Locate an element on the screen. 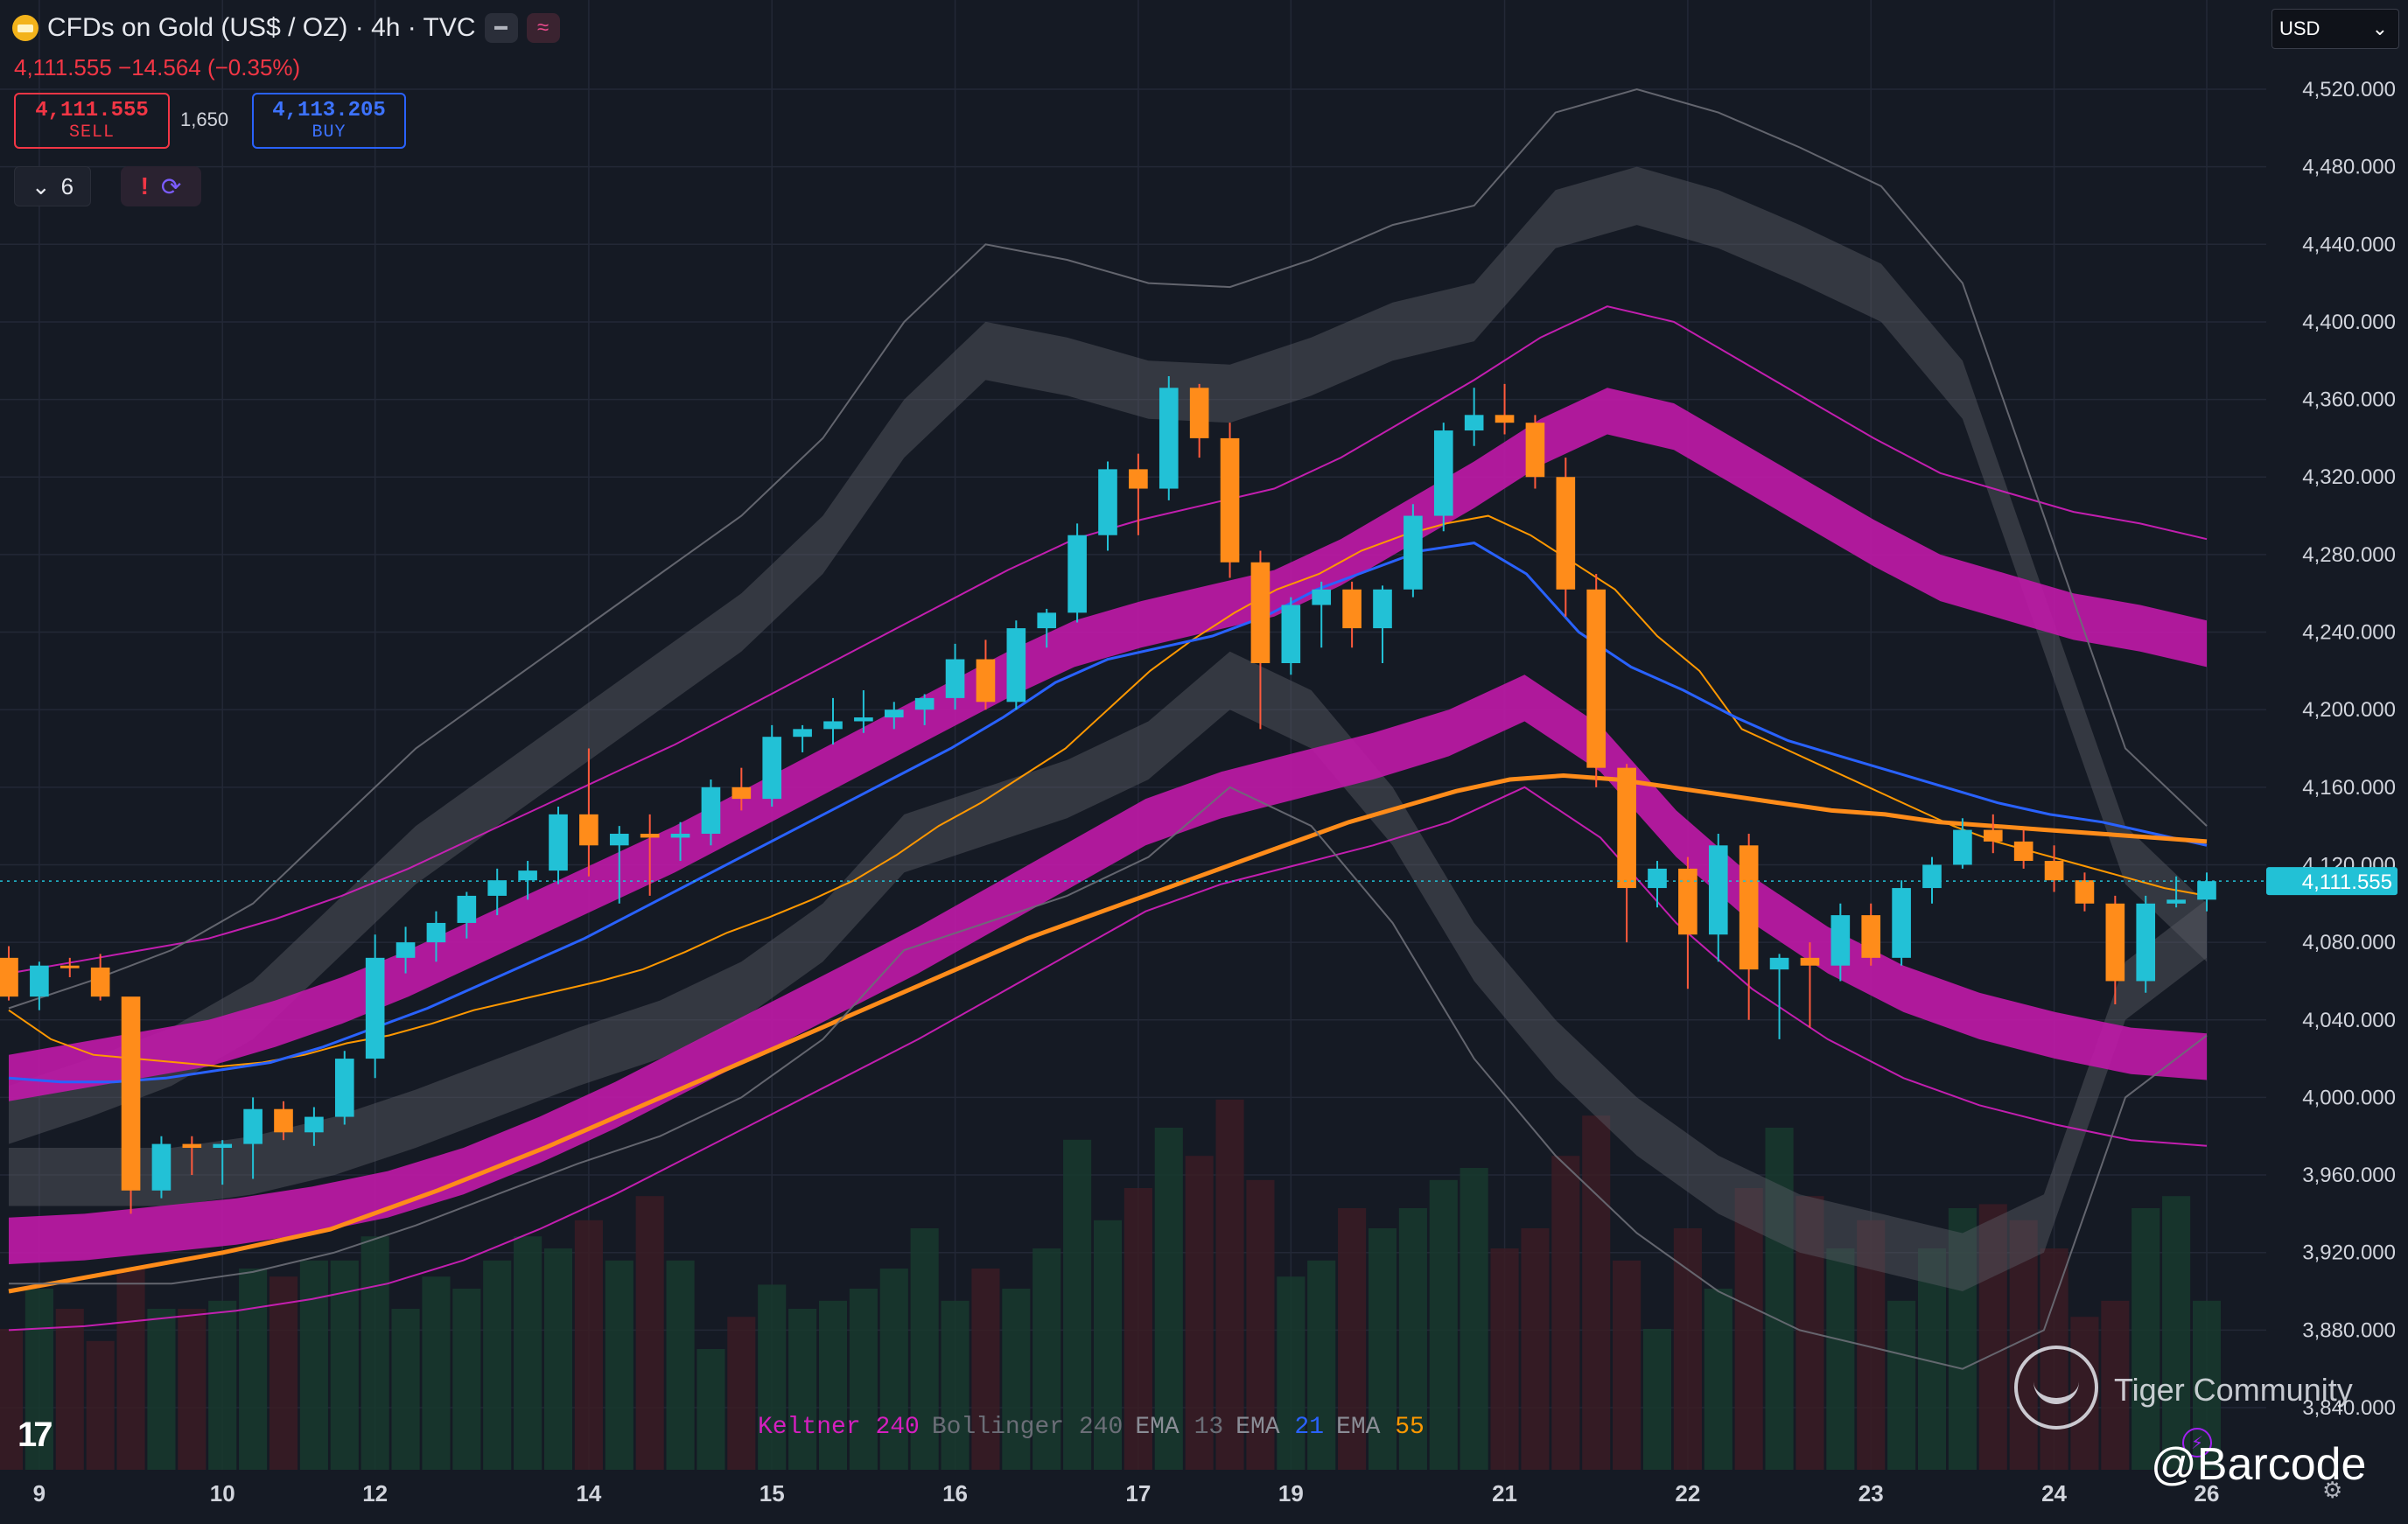 The width and height of the screenshot is (2408, 1524). symbol-header: CFDs on Gold (US$ / OZ) · 4h · TVC ━ ≈ is located at coordinates (286, 27).